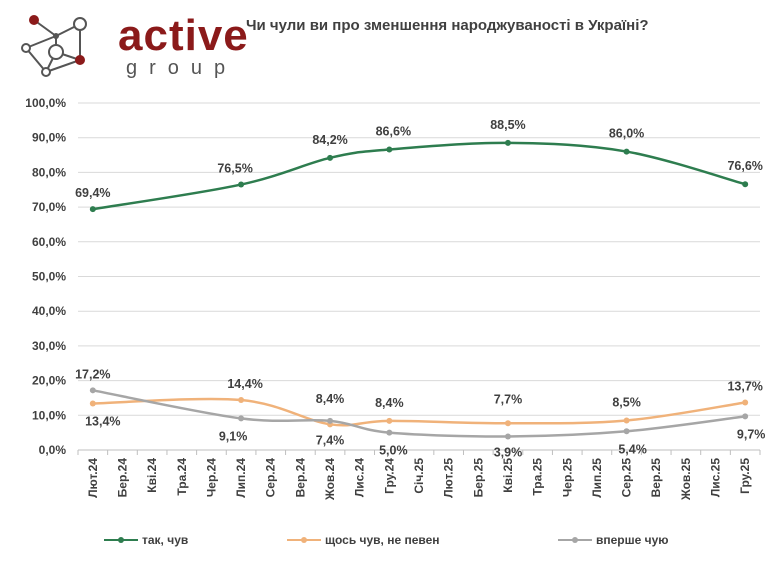  Describe the element at coordinates (49, 415) in the screenshot. I see `y-tick-label: 10,0%` at that location.